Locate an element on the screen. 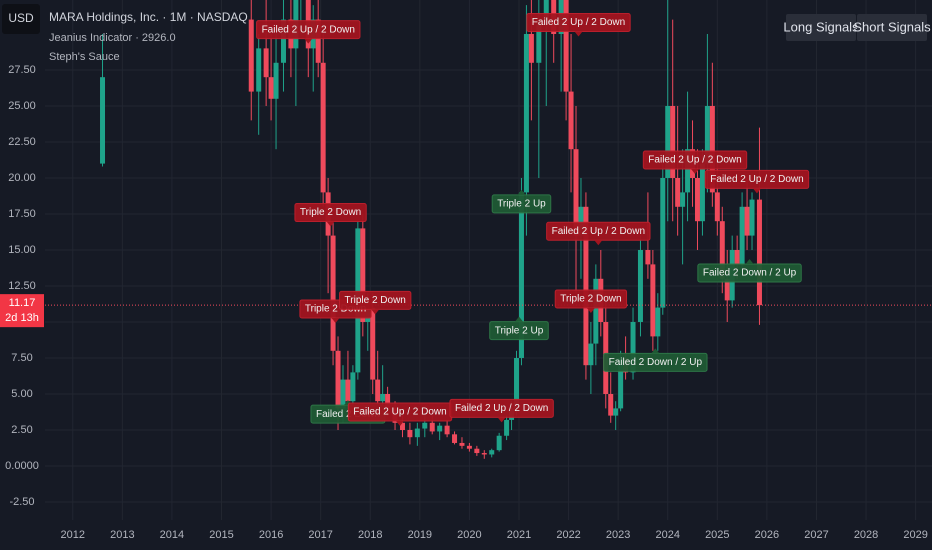 This screenshot has height=550, width=932. x-tick-label: 2026 is located at coordinates (767, 535).